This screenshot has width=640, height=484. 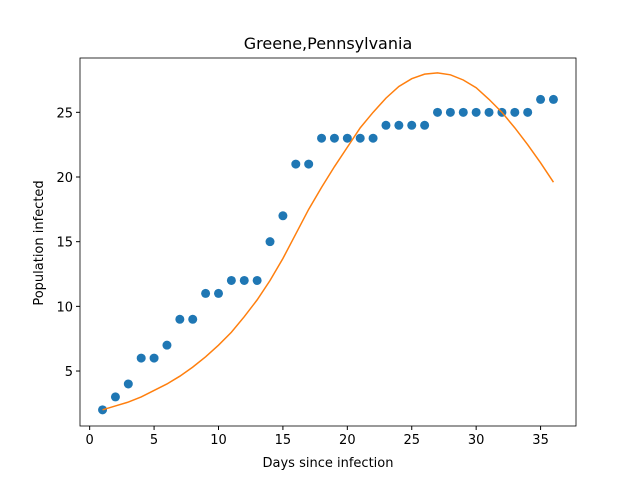 I want to click on y-tick-label: 20, so click(x=64, y=178).